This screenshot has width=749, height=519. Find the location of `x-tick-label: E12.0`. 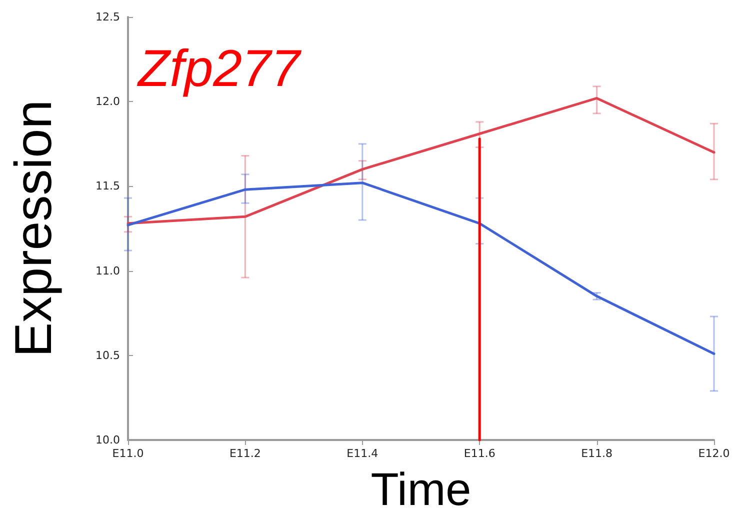

x-tick-label: E12.0 is located at coordinates (714, 453).